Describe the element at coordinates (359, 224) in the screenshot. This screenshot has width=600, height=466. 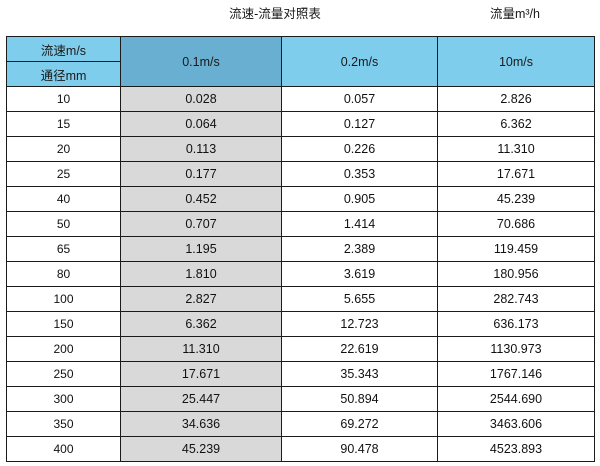
I see `cell-flow-0.2ms: 1.414` at that location.